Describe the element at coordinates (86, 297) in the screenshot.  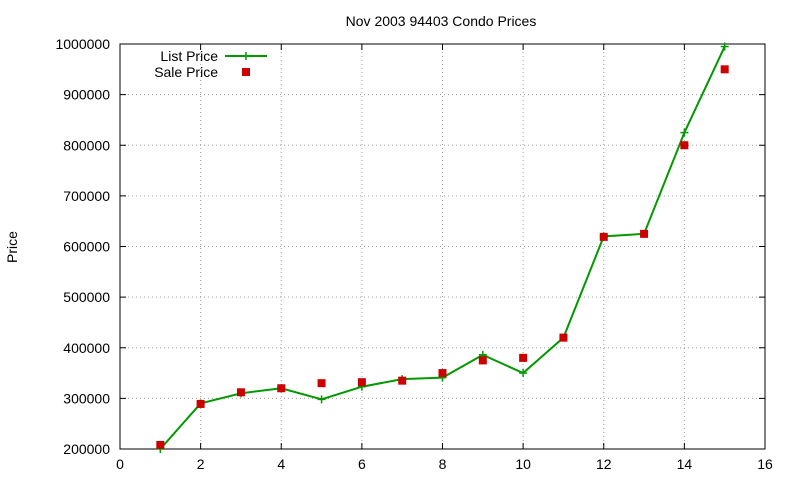
I see `y-tick-label: 500000` at that location.